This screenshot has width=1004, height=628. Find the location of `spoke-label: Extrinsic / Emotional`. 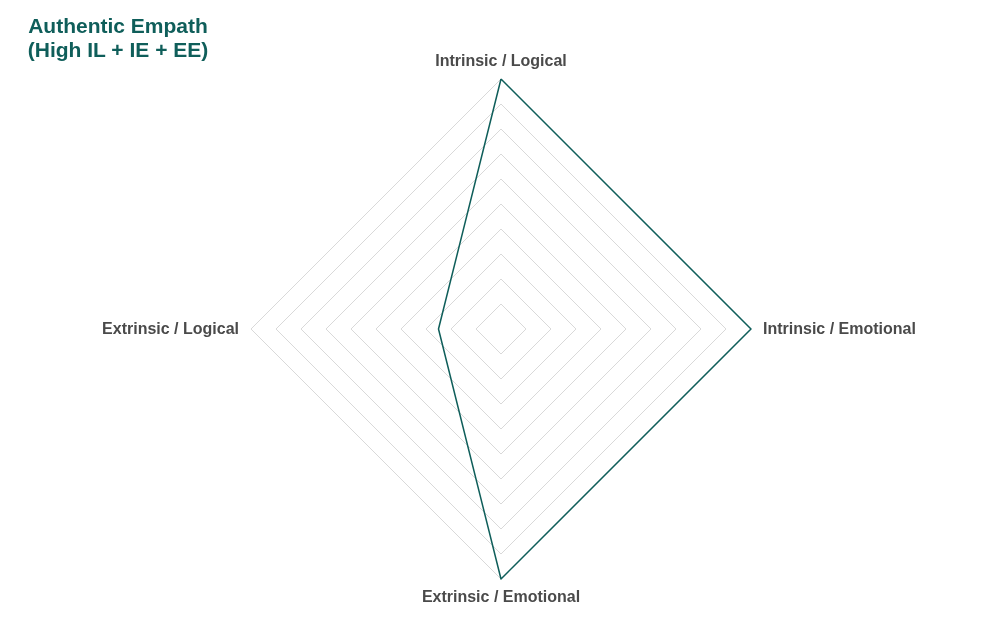

spoke-label: Extrinsic / Emotional is located at coordinates (501, 596).